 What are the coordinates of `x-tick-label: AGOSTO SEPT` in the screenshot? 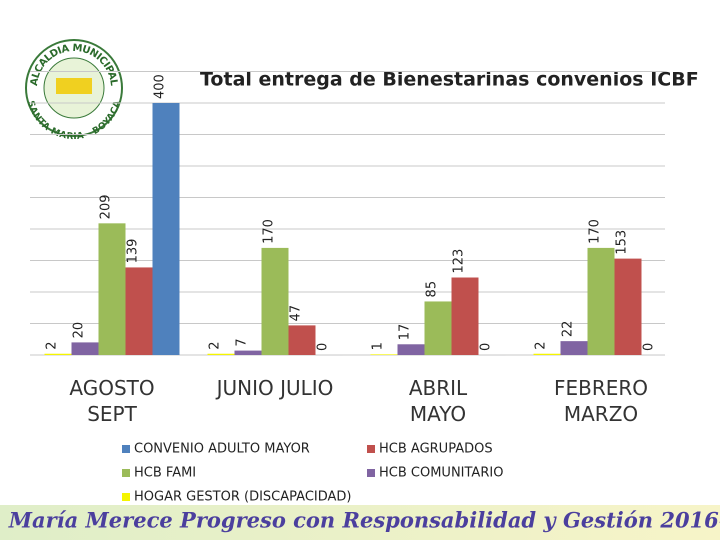 It's located at (112, 401).